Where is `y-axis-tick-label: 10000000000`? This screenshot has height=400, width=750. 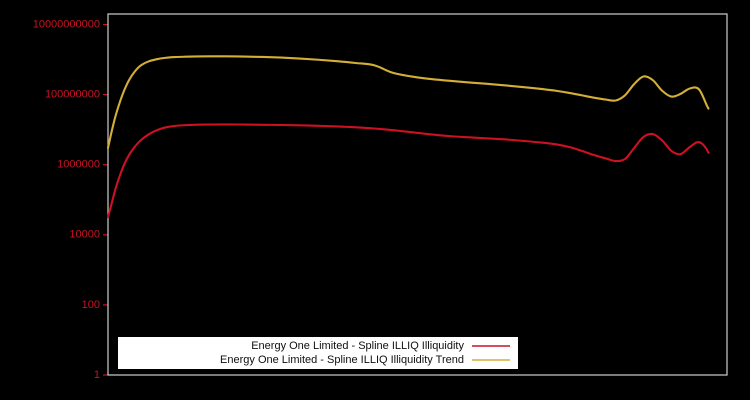 y-axis-tick-label: 10000000000 is located at coordinates (66, 24).